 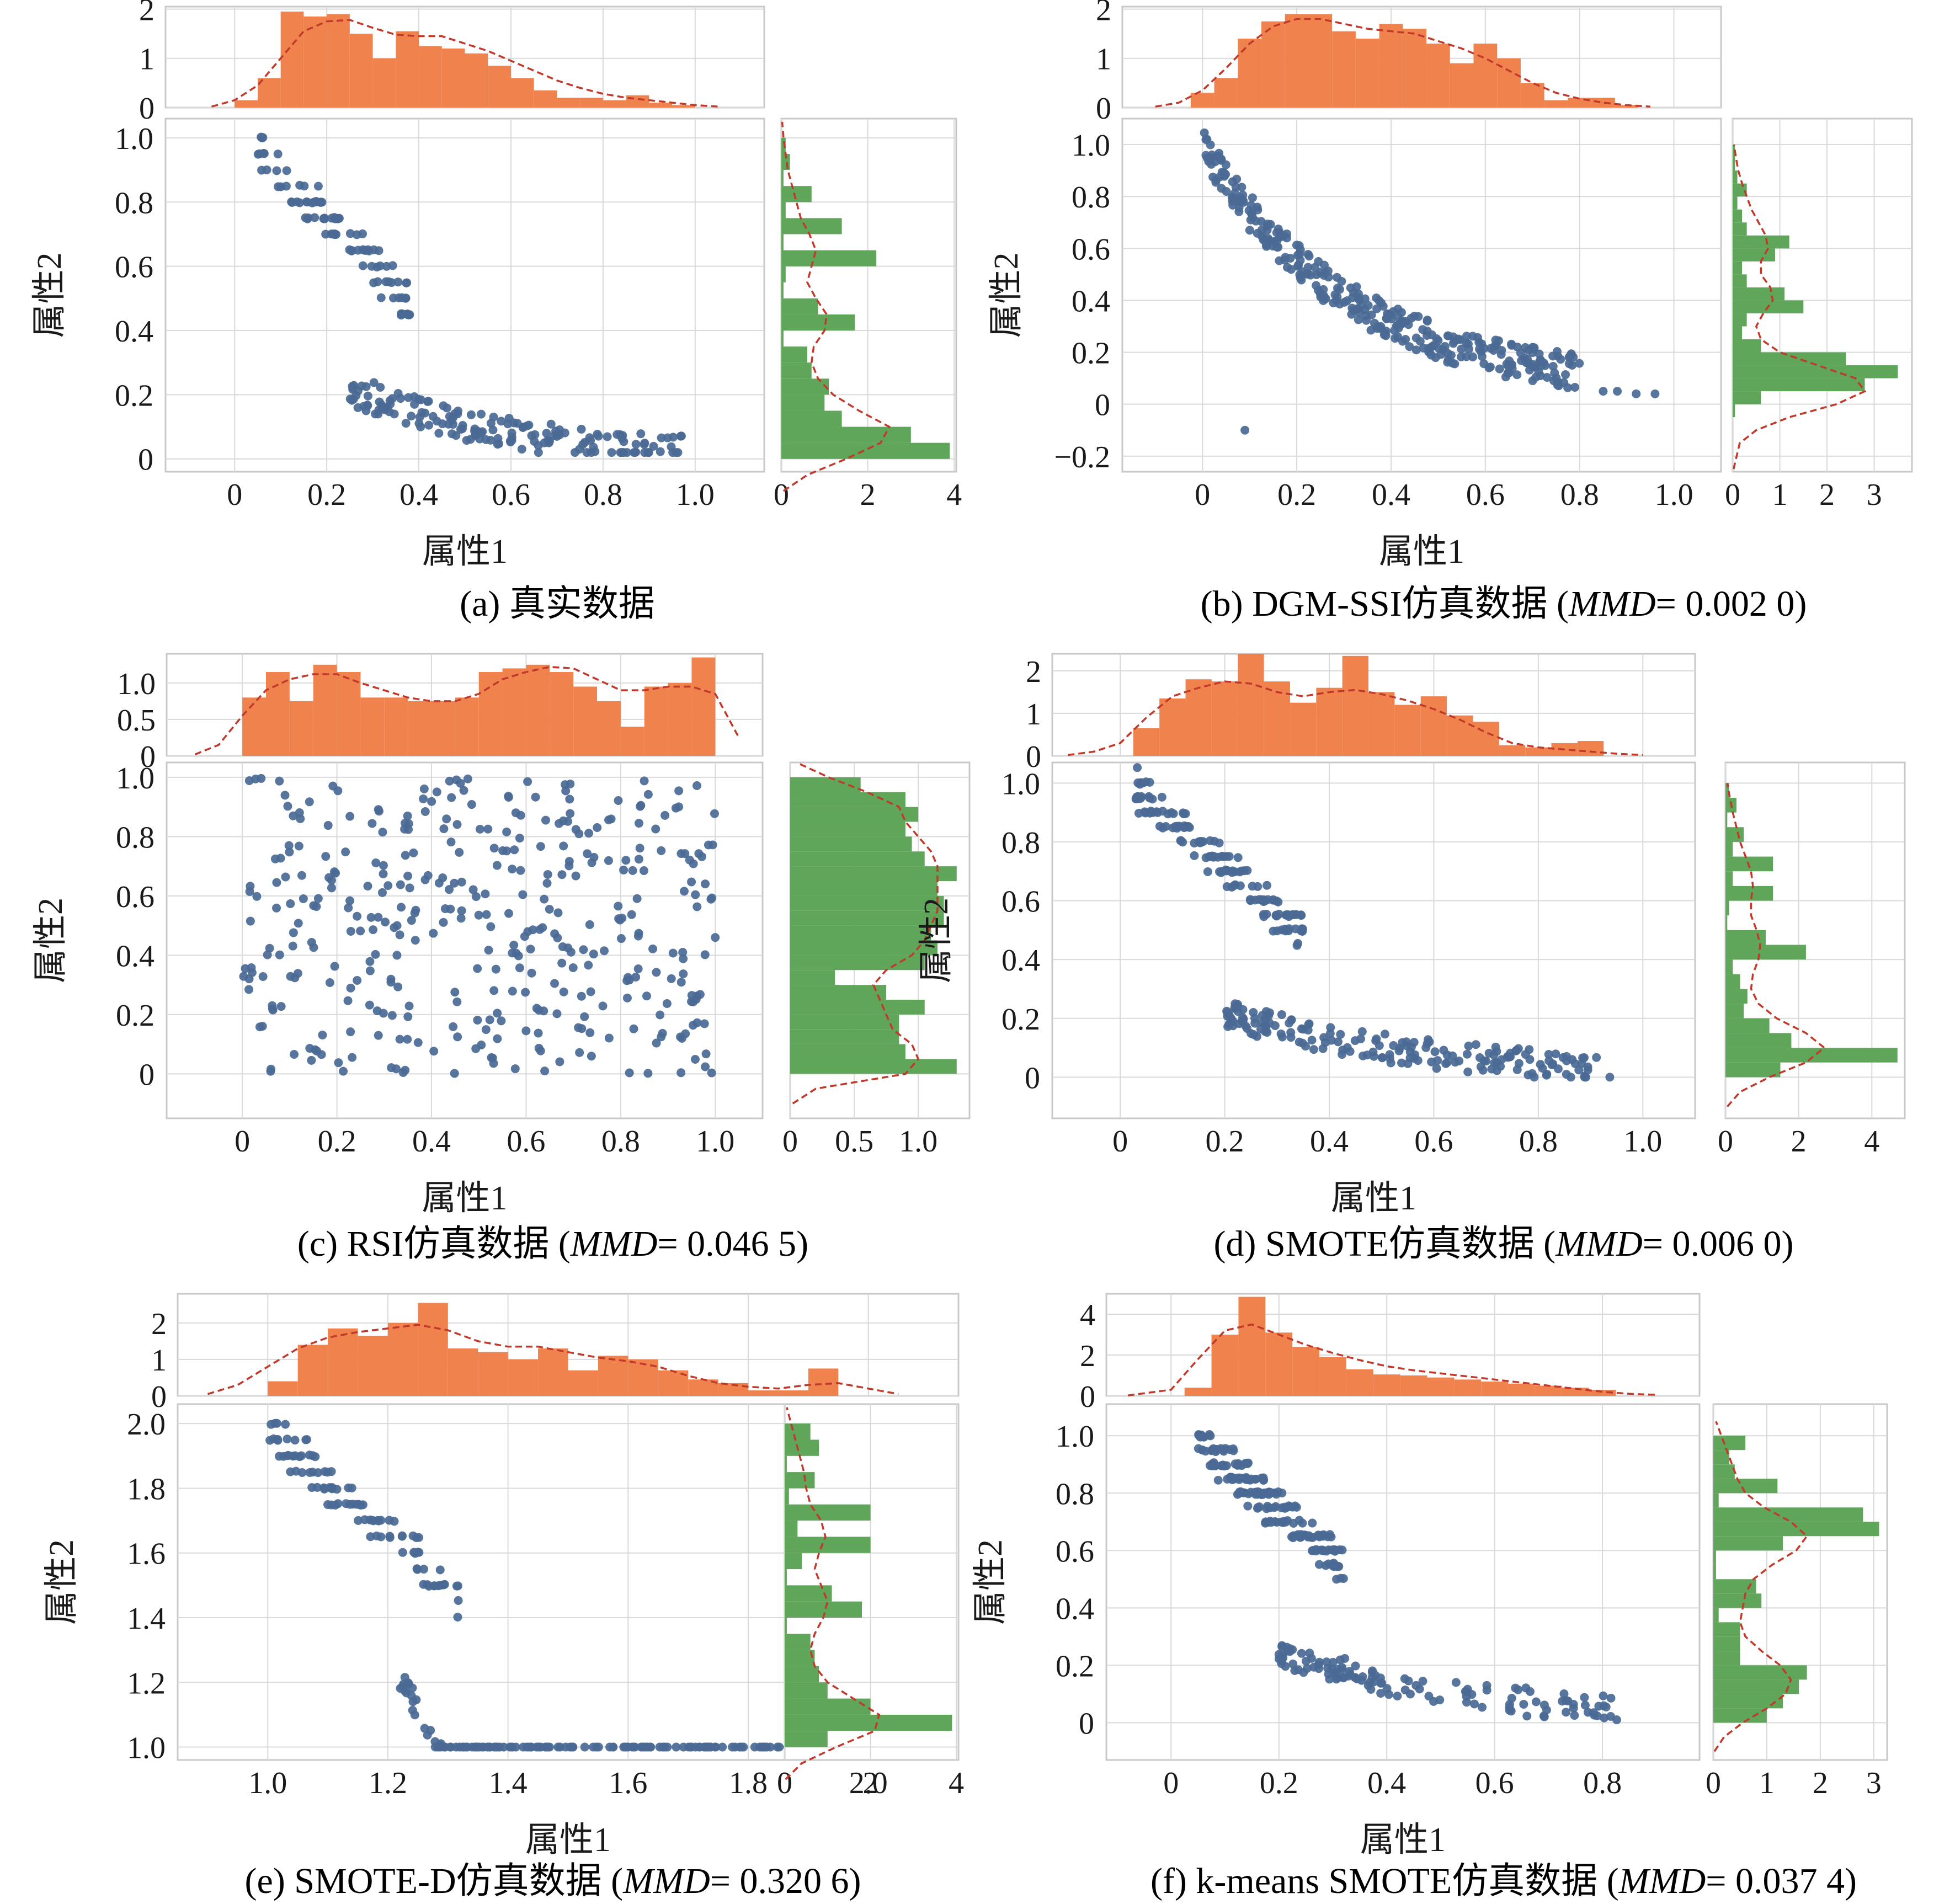 I want to click on x-tick-label: 1.0, so click(x=267, y=1783).